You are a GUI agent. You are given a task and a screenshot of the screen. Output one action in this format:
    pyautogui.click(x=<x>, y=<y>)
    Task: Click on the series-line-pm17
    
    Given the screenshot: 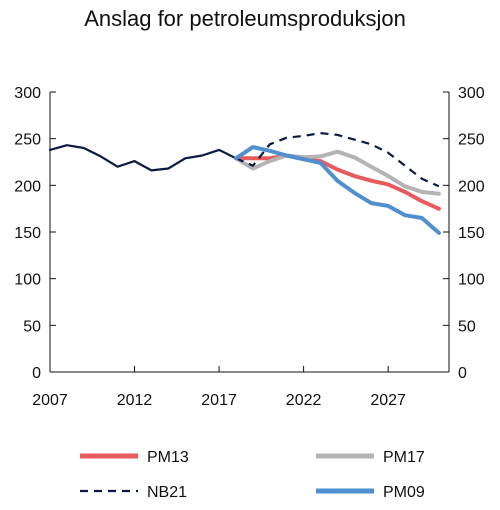 What is the action you would take?
    pyautogui.click(x=337, y=172)
    